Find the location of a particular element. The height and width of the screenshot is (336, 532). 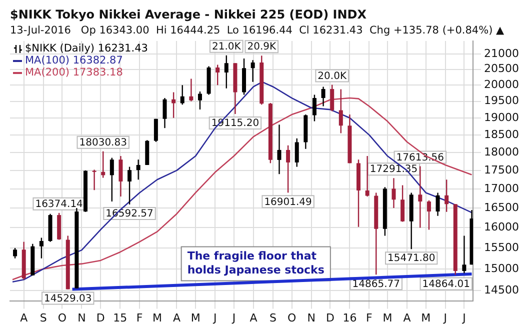

legend-label: MA(200) 17383.18 is located at coordinates (74, 72).